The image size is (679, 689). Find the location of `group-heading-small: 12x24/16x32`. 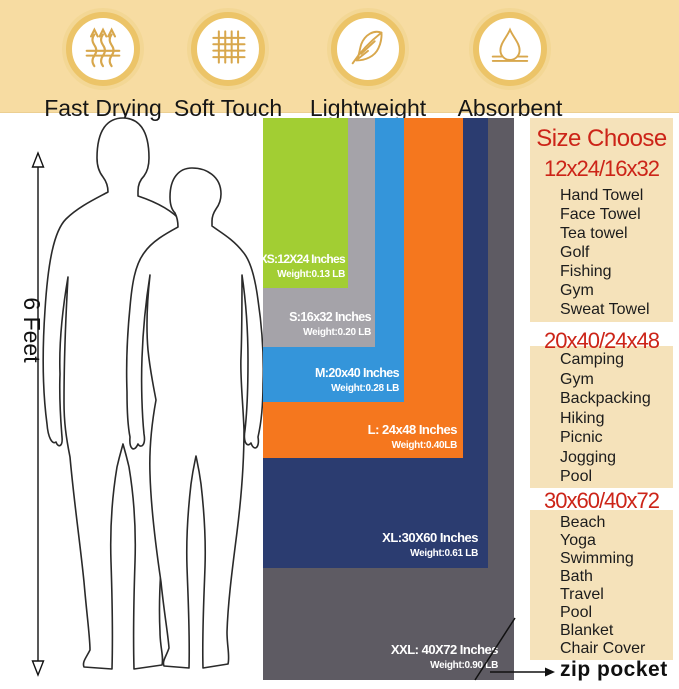

group-heading-small: 12x24/16x32 is located at coordinates (602, 168).